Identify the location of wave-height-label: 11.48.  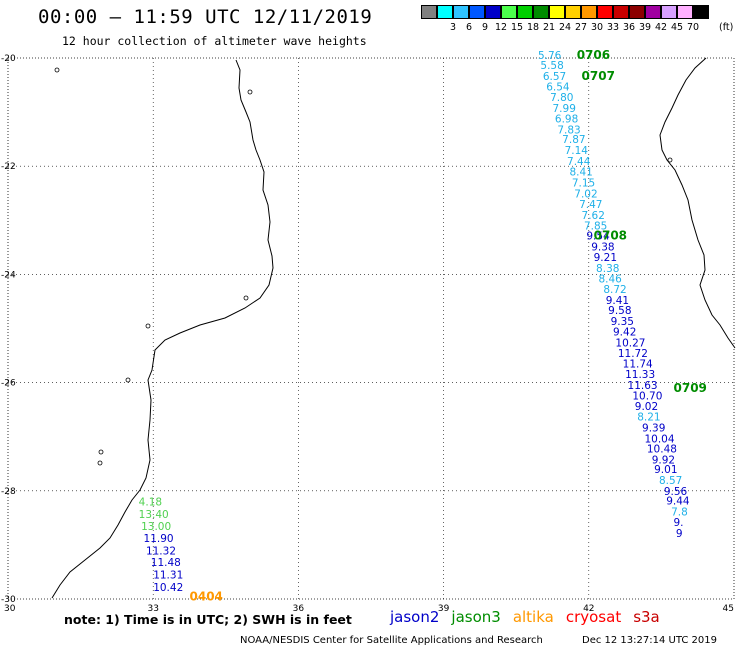
(166, 563).